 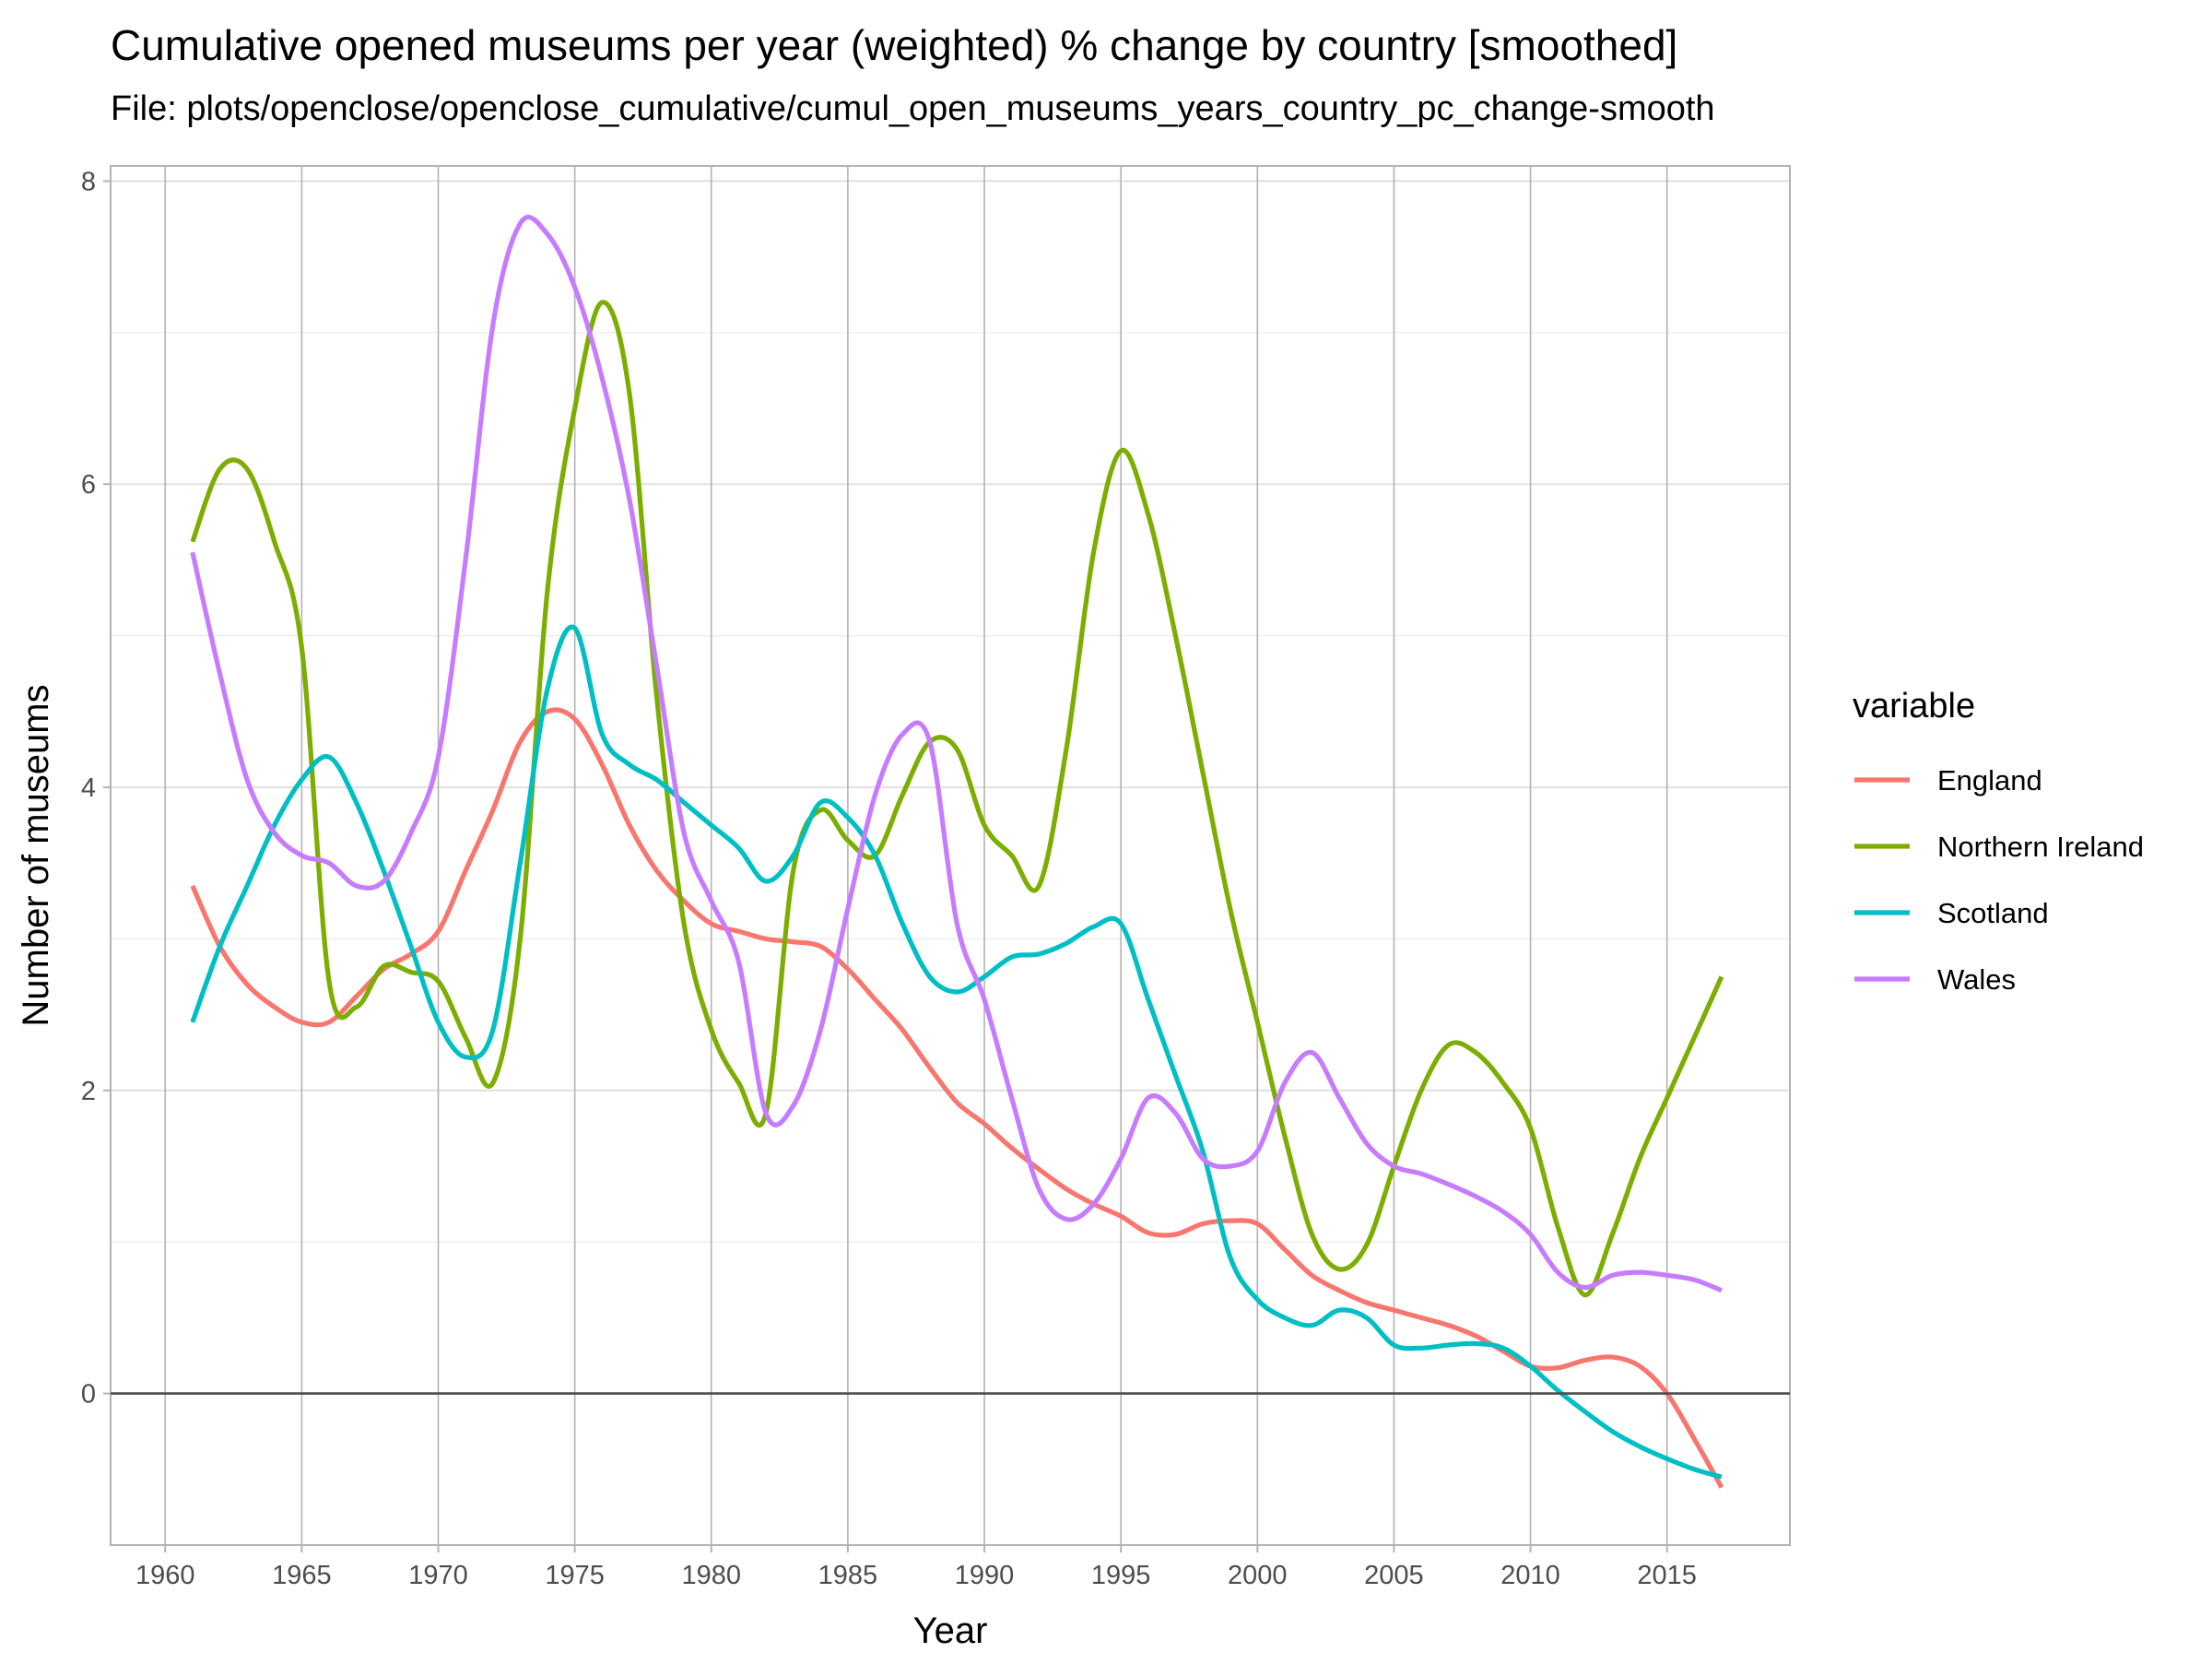 What do you see at coordinates (575, 1575) in the screenshot?
I see `x-tick-label: 1975` at bounding box center [575, 1575].